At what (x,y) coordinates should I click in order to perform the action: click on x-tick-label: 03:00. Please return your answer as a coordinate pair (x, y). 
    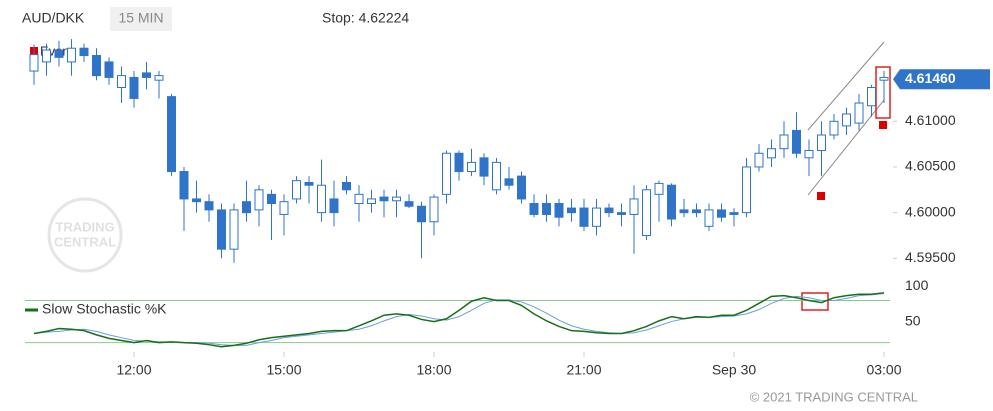
    Looking at the image, I should click on (883, 370).